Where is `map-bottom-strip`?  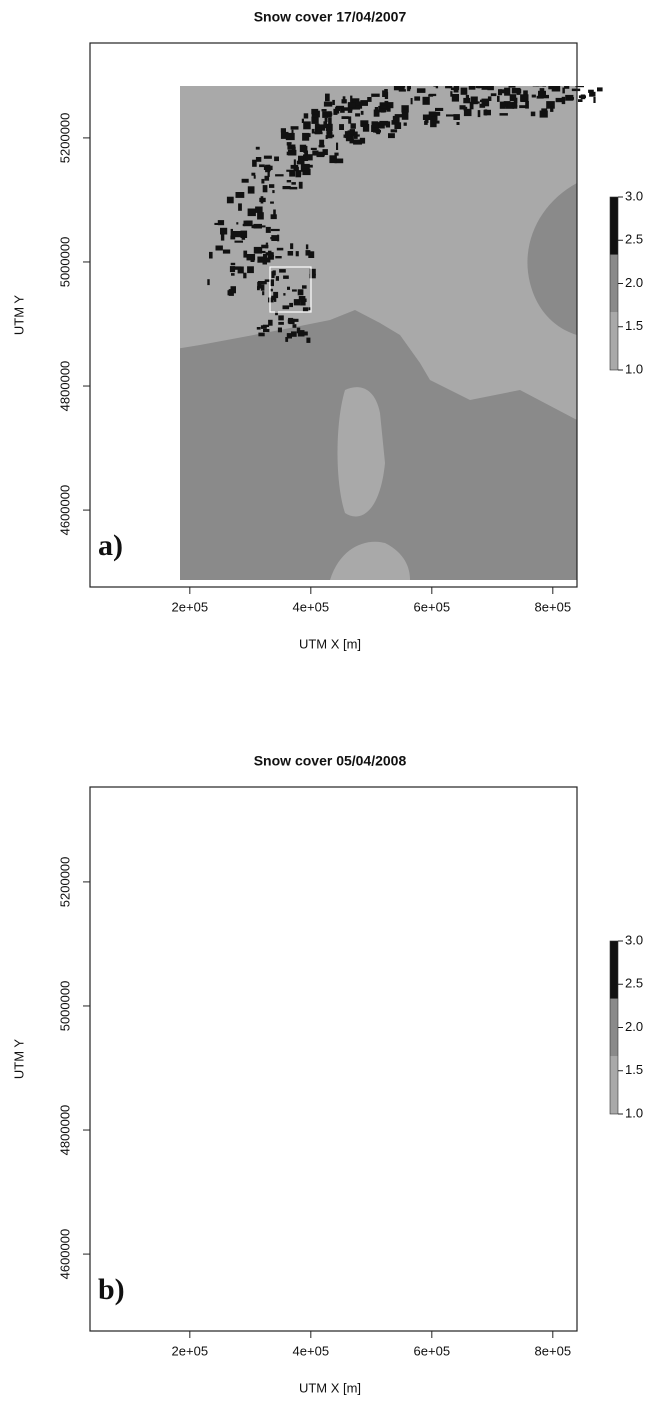
map-bottom-strip is located at coordinates (378, 583).